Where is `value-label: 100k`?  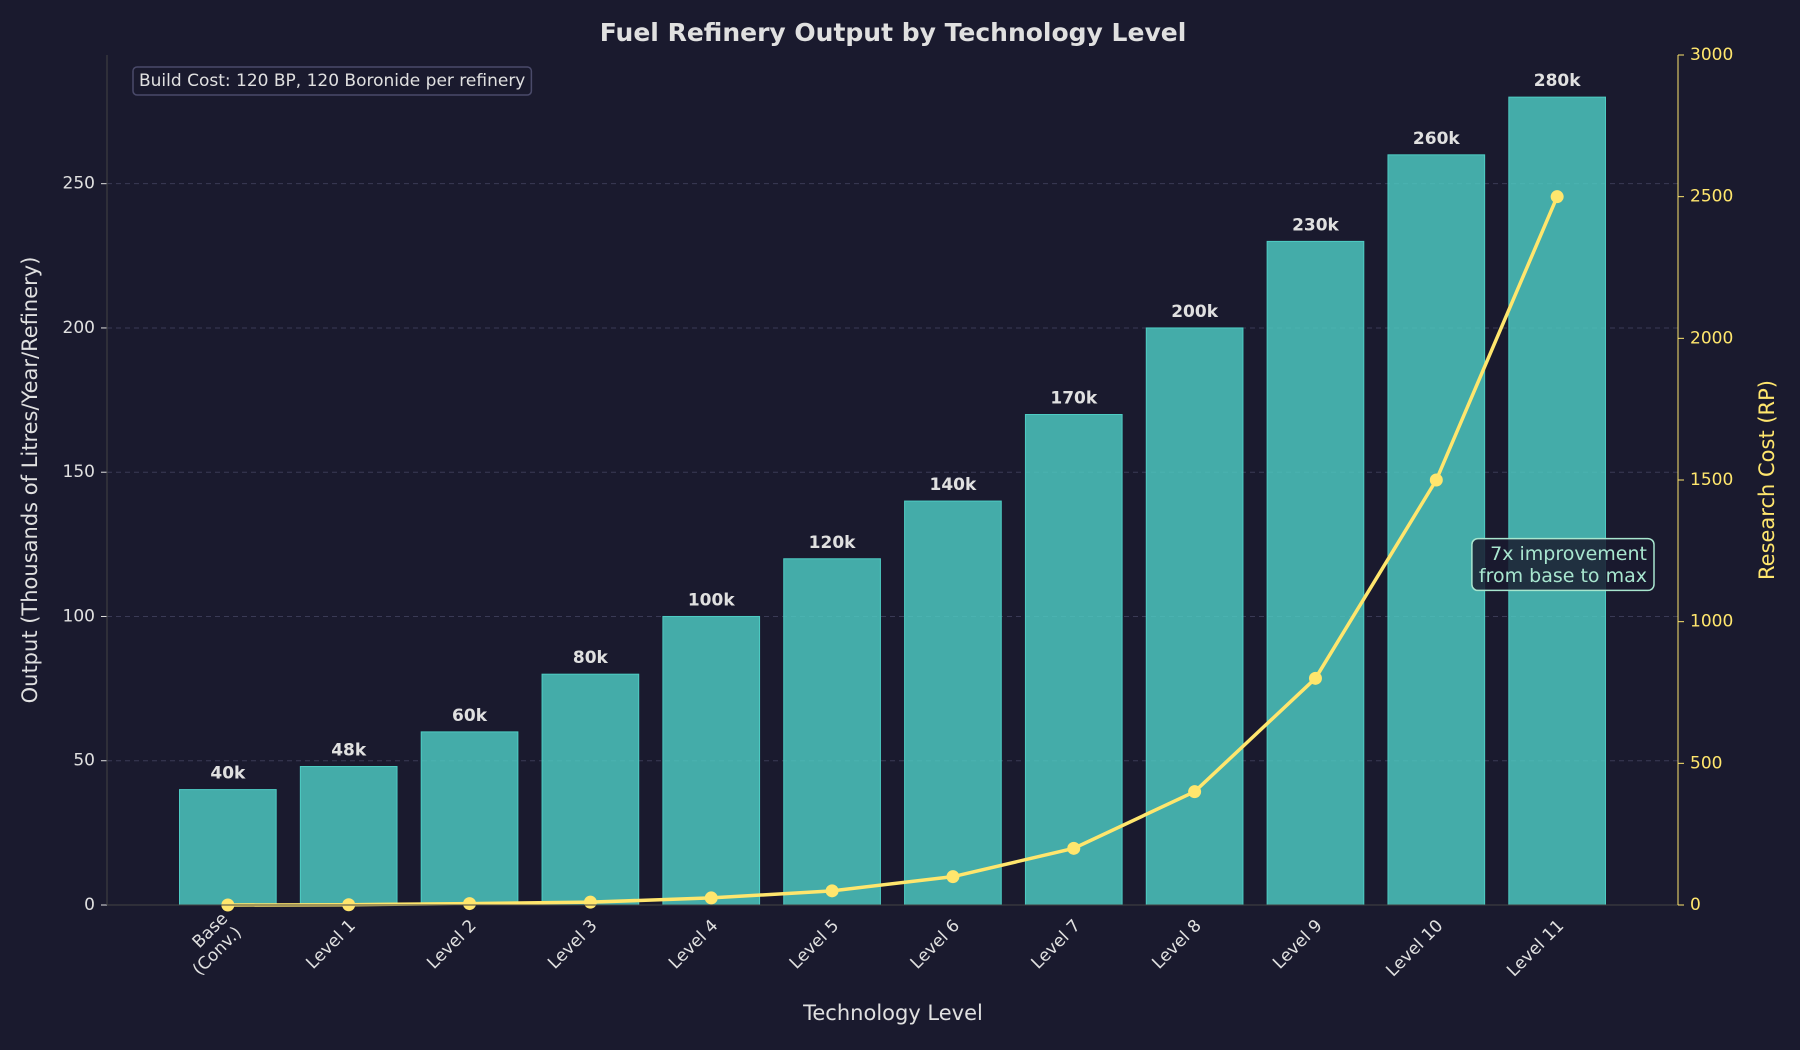
value-label: 100k is located at coordinates (711, 600).